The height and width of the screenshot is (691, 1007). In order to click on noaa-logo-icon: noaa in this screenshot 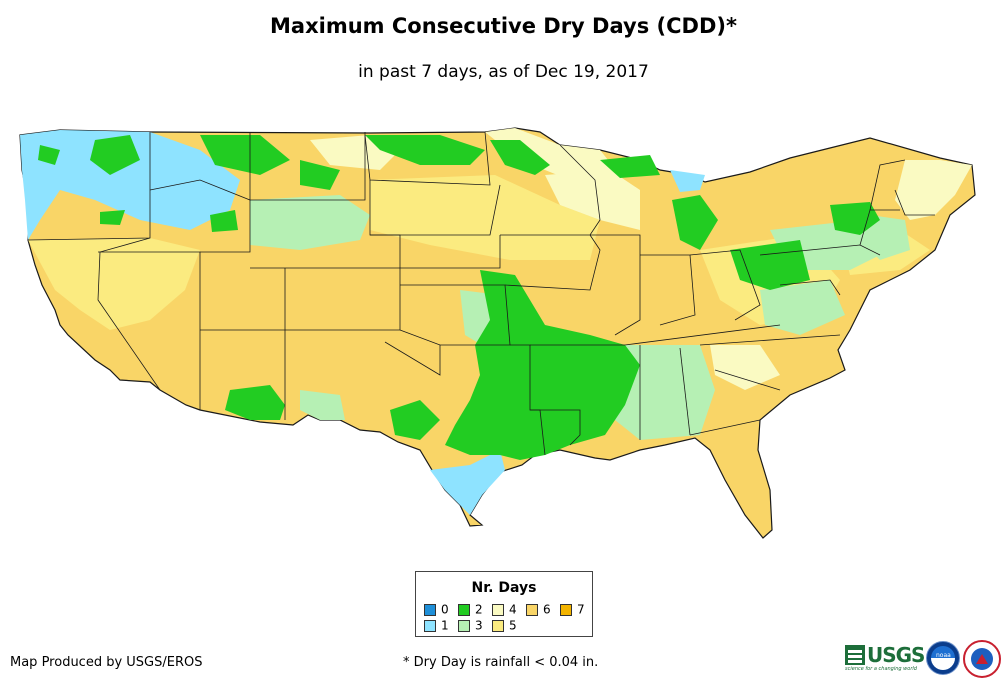, I will do `click(943, 658)`.